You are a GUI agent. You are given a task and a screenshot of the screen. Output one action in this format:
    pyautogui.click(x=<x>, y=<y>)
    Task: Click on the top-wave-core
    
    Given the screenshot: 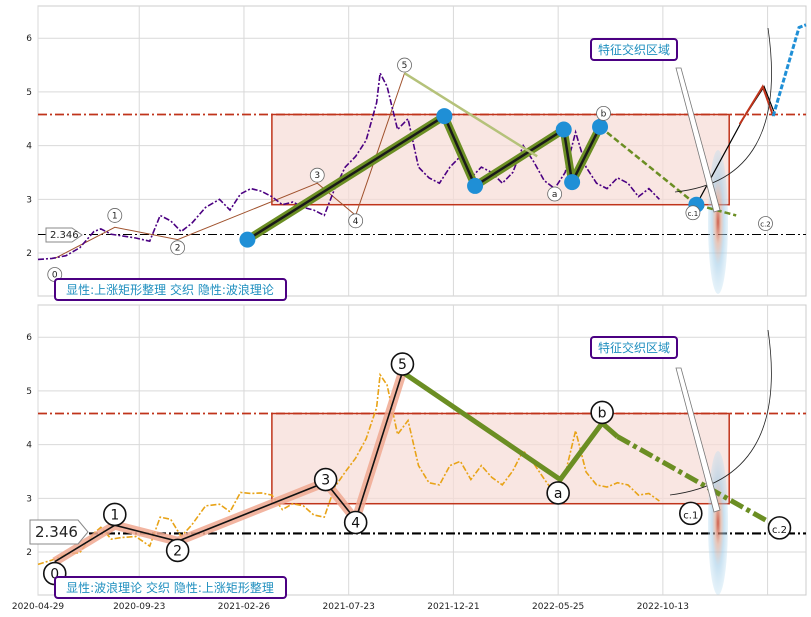 What is the action you would take?
    pyautogui.click(x=424, y=177)
    